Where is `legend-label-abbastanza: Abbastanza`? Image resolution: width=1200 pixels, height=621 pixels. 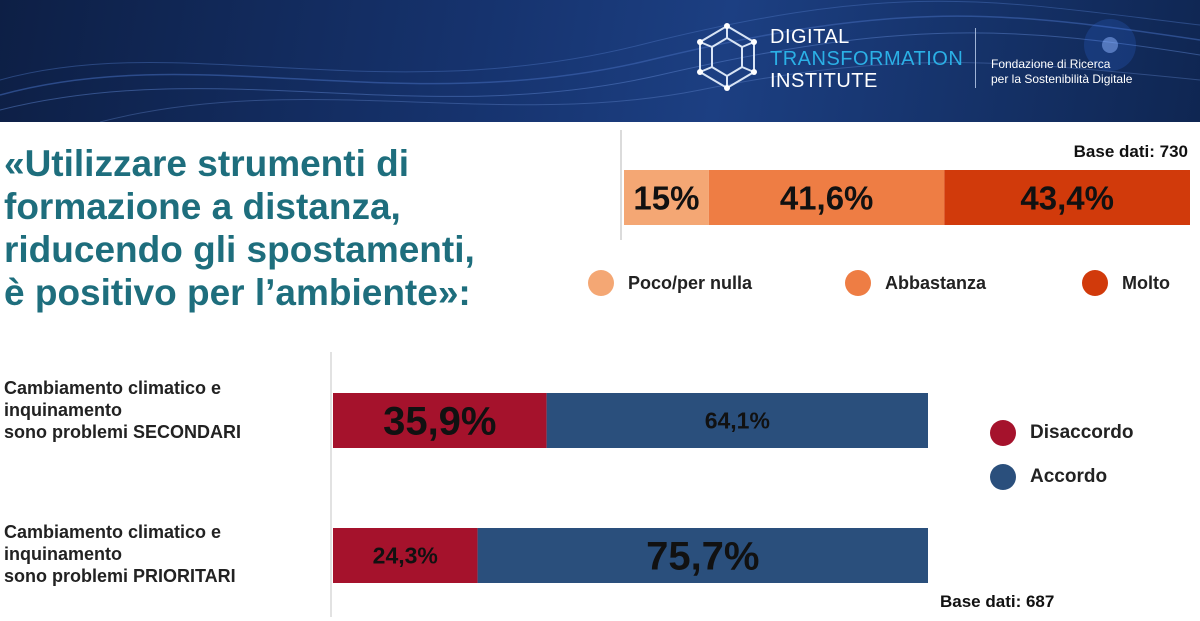
legend-label-abbastanza: Abbastanza is located at coordinates (936, 282).